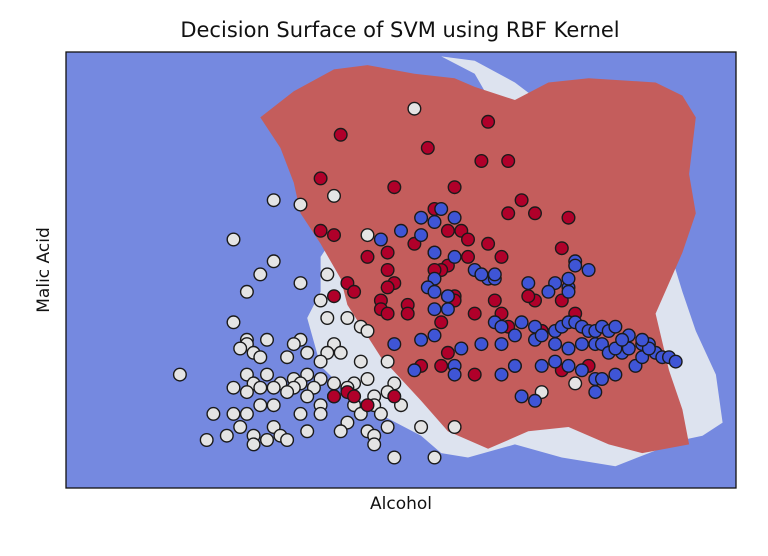 This screenshot has height=556, width=768. What do you see at coordinates (44, 270) in the screenshot?
I see `y-axis-label: Malic Acid` at bounding box center [44, 270].